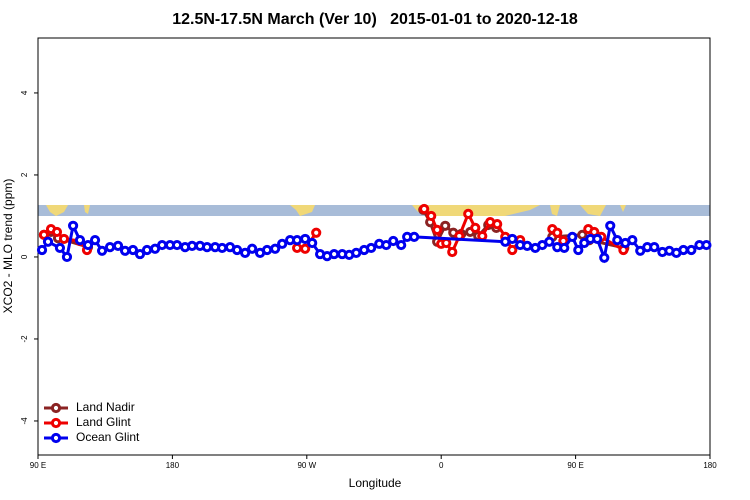 The image size is (750, 500). Describe the element at coordinates (306, 465) in the screenshot. I see `x-tick-label: 90 W` at that location.